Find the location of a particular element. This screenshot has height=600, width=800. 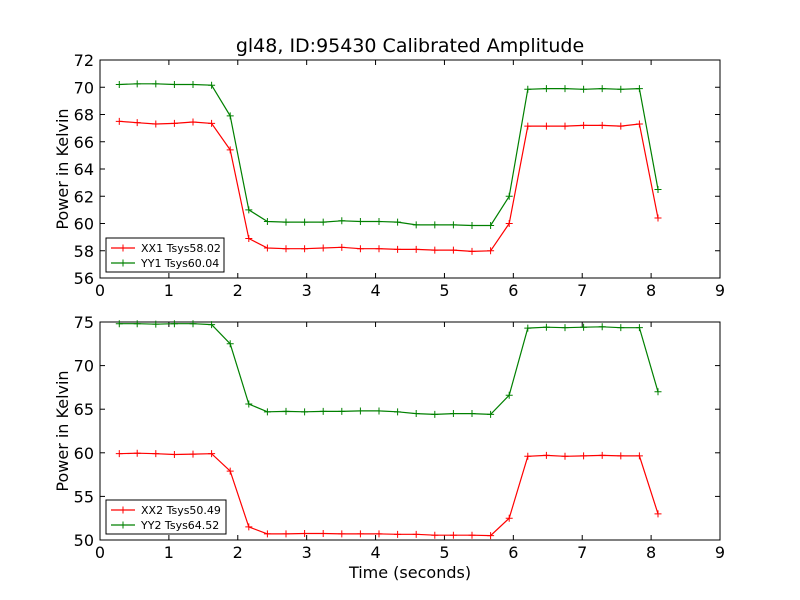

chart-title: gl48, ID:95430 Calibrated Amplitude is located at coordinates (410, 46).